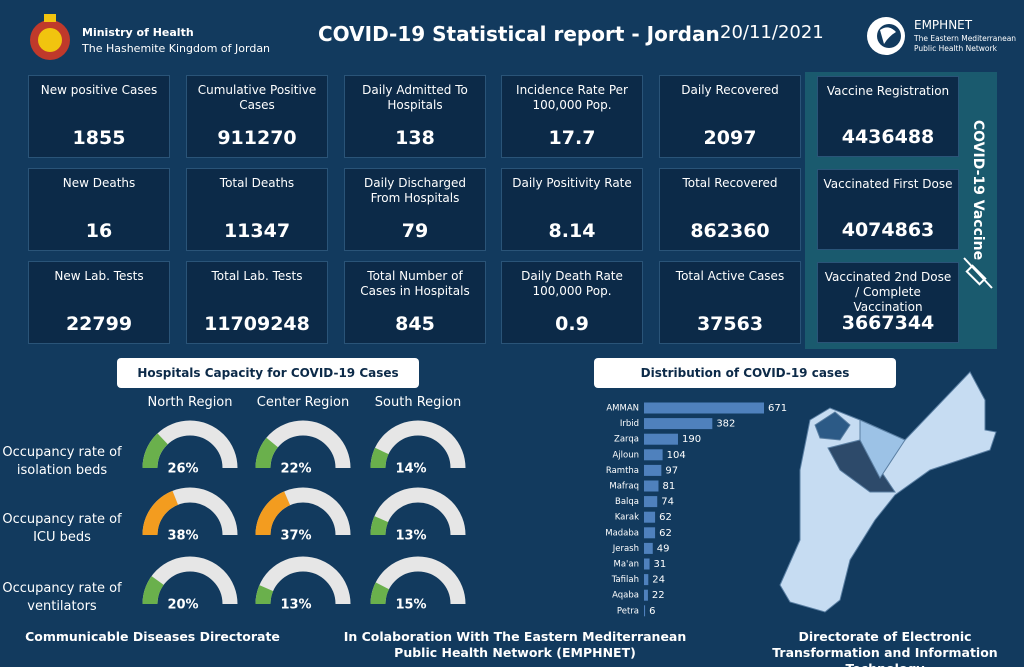 This screenshot has height=667, width=1024. I want to click on bar-category: Jerash, so click(625, 549).